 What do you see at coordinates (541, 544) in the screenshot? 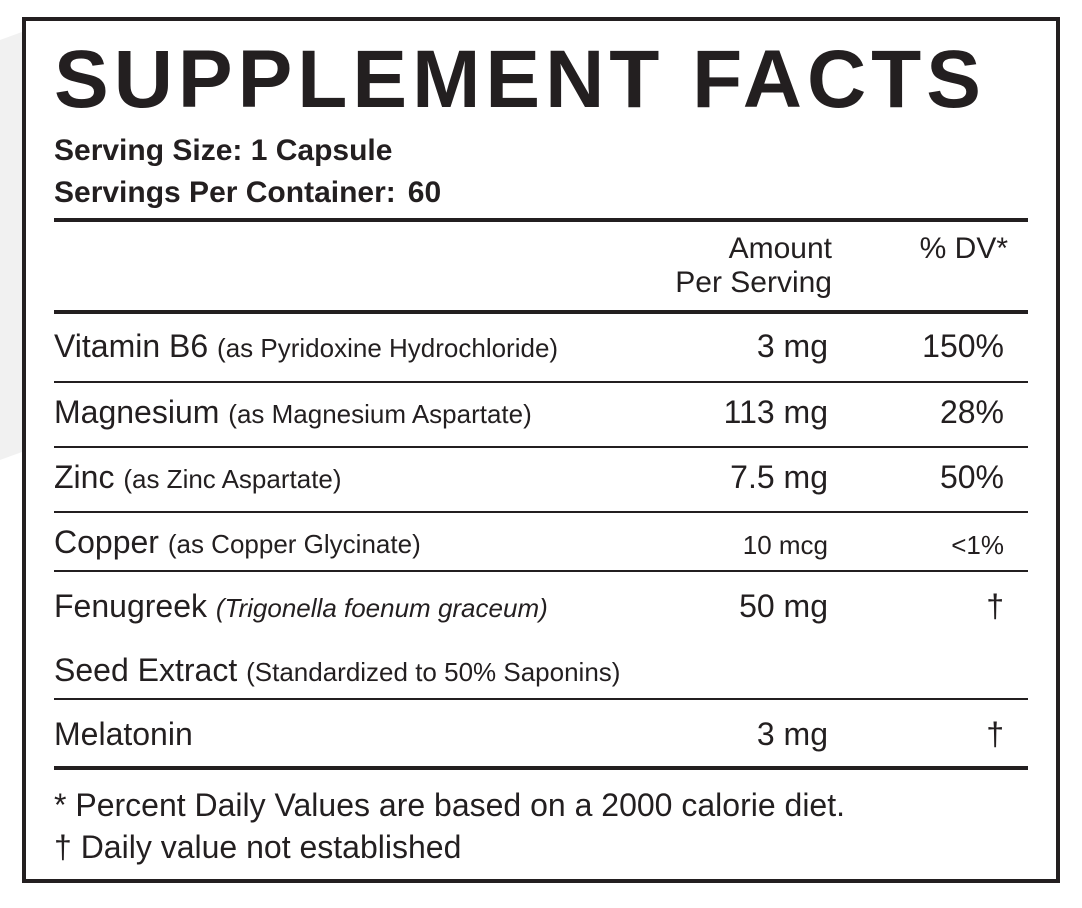
I see `nutrient-row: Copper (as Copper Glycinate) 10 mcg <1%` at bounding box center [541, 544].